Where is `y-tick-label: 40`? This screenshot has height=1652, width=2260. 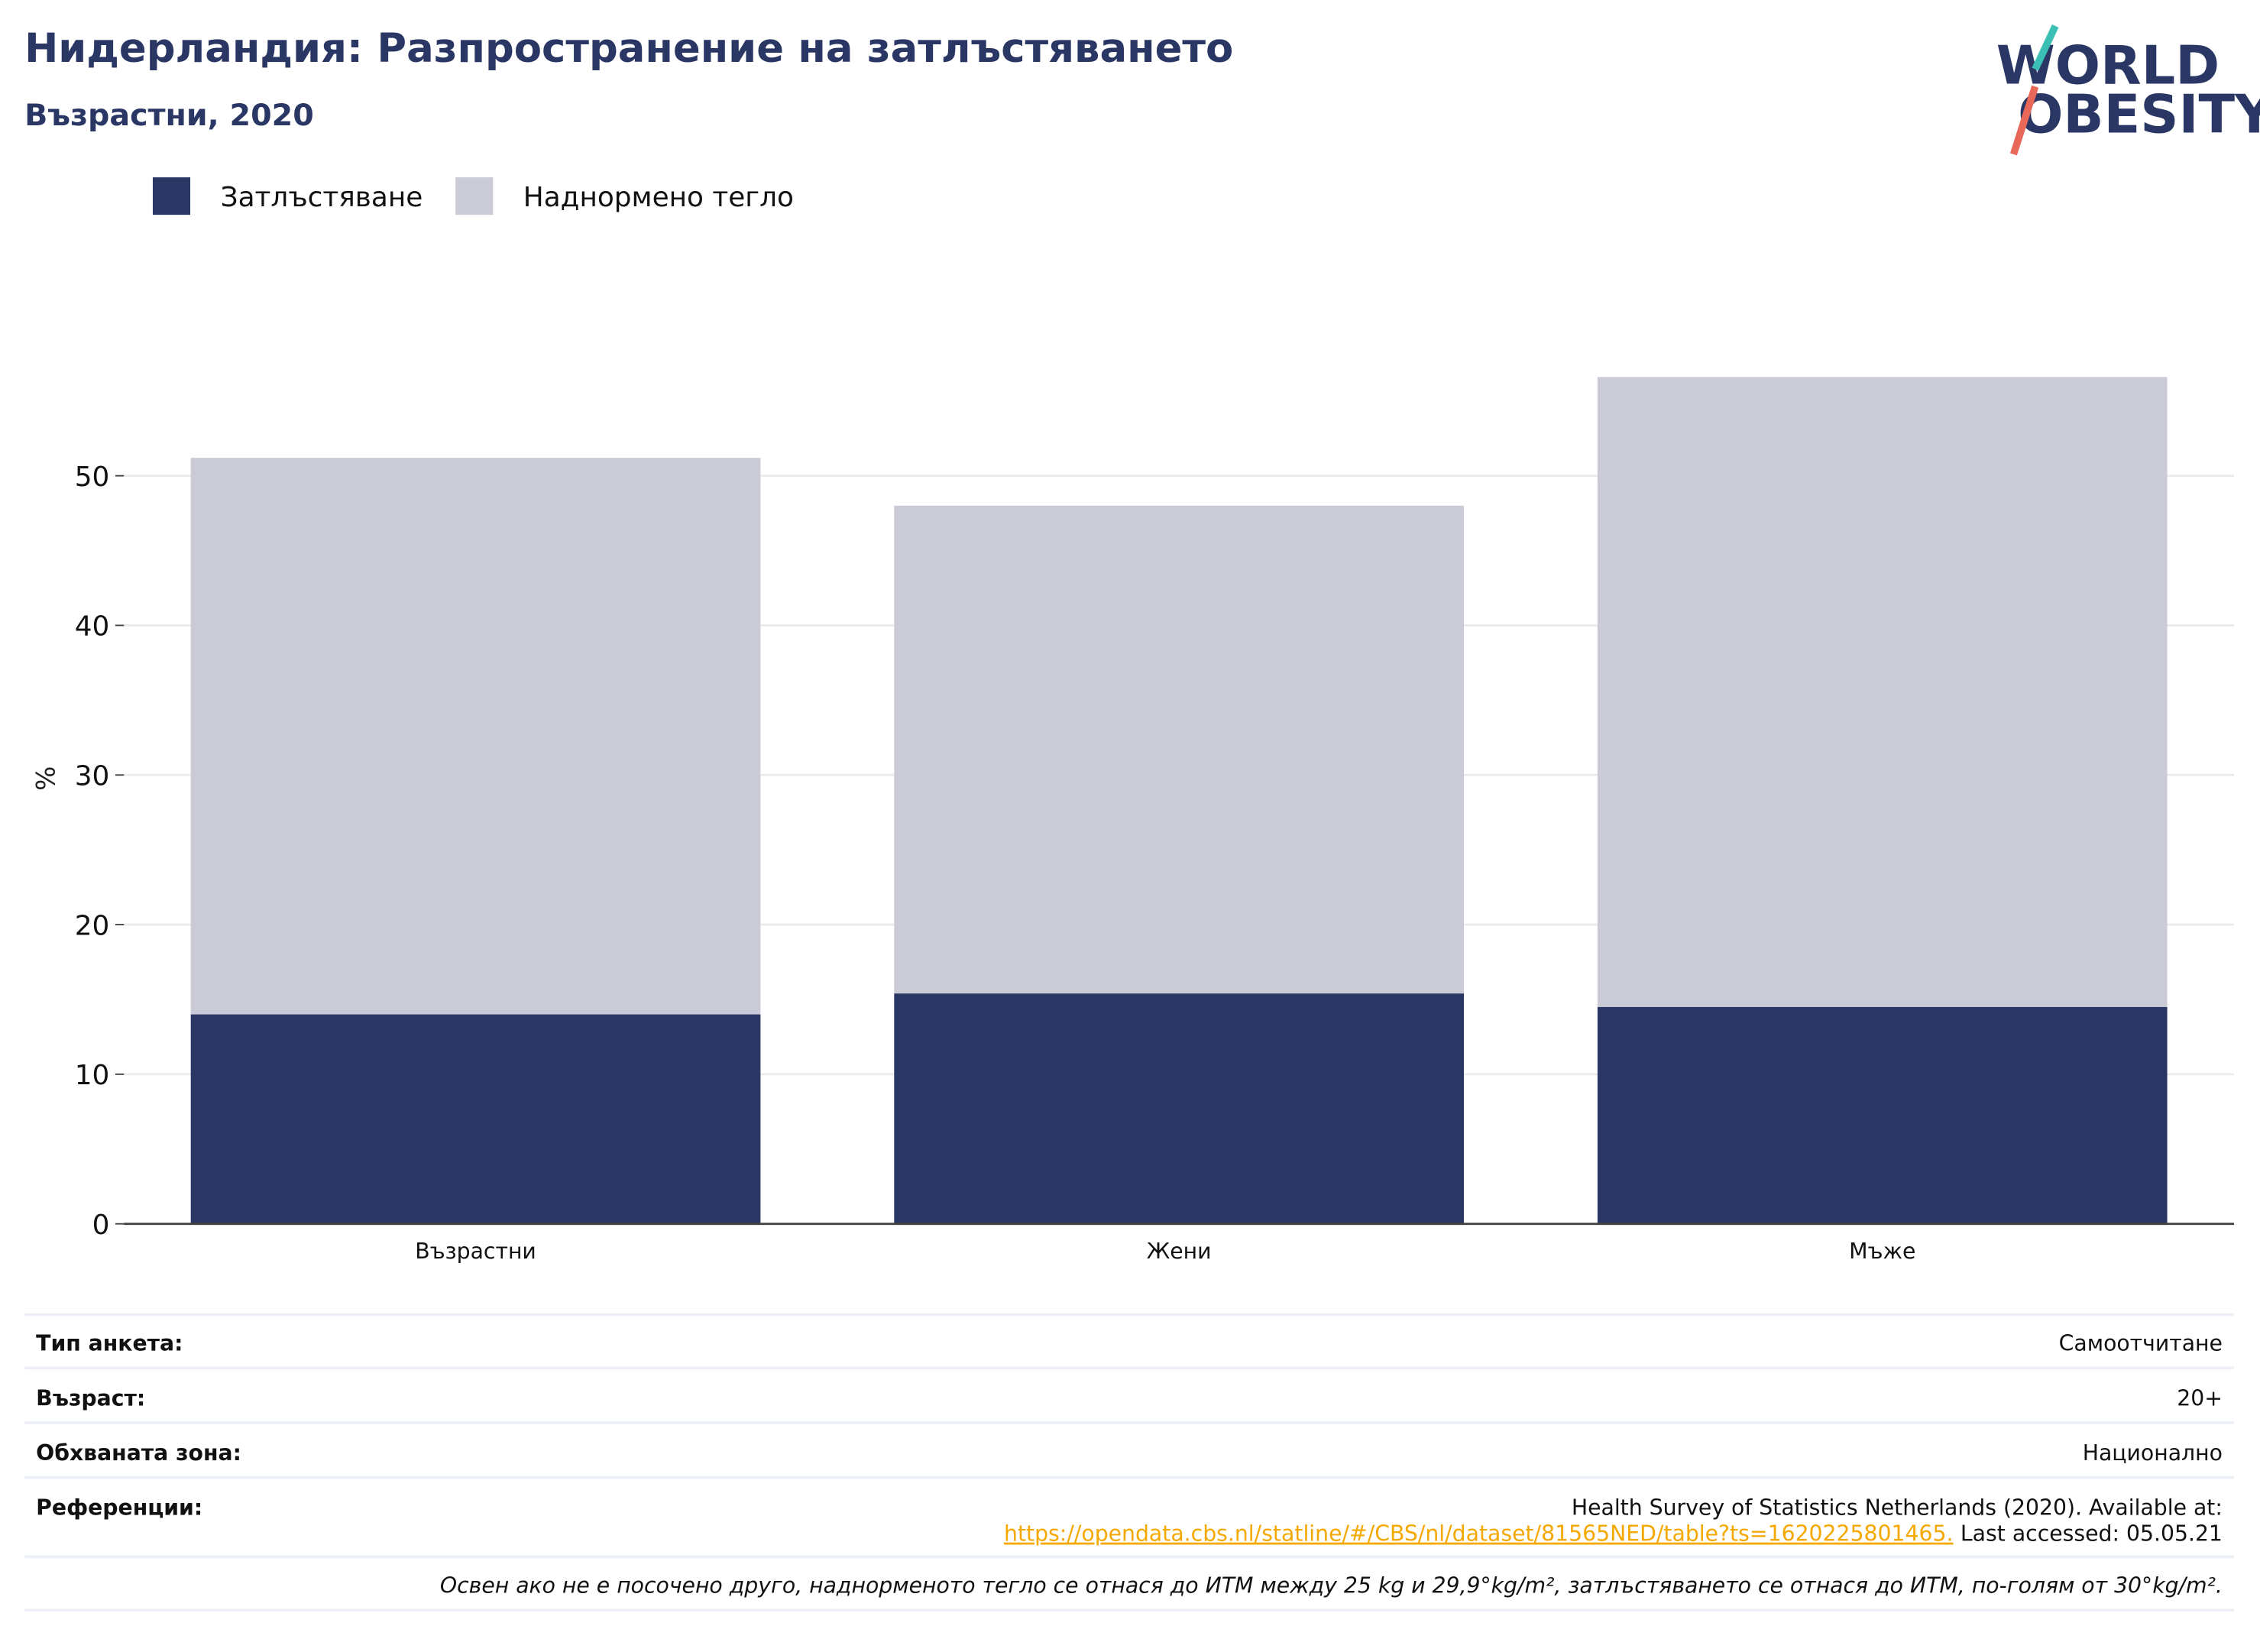 y-tick-label: 40 is located at coordinates (92, 627).